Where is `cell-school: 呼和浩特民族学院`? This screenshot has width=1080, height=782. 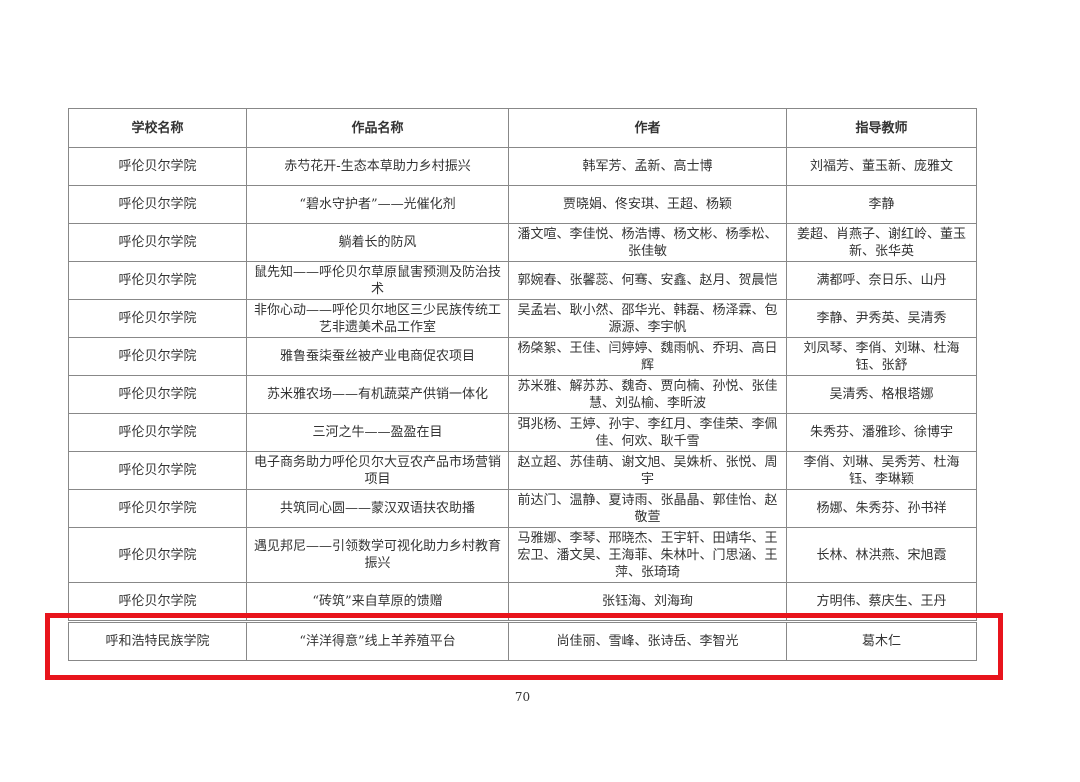 cell-school: 呼和浩特民族学院 is located at coordinates (157, 641).